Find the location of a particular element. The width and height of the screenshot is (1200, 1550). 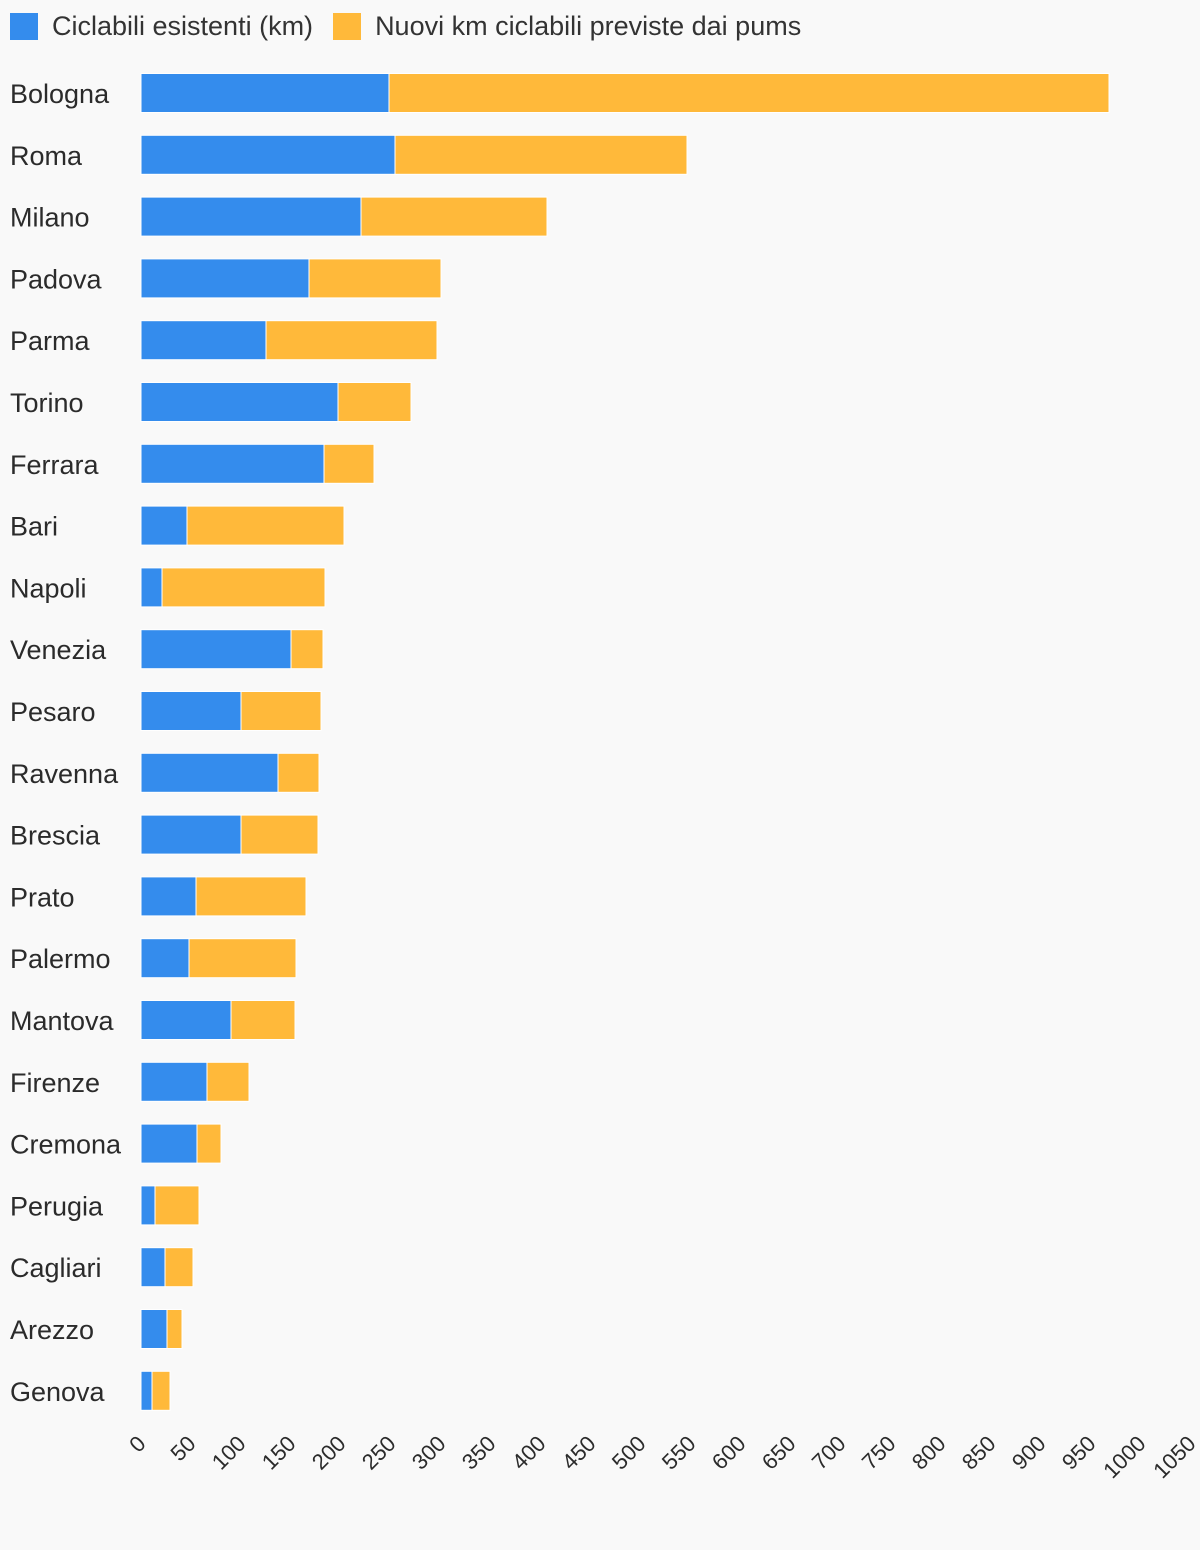

bar-milano-existing is located at coordinates (251, 216).